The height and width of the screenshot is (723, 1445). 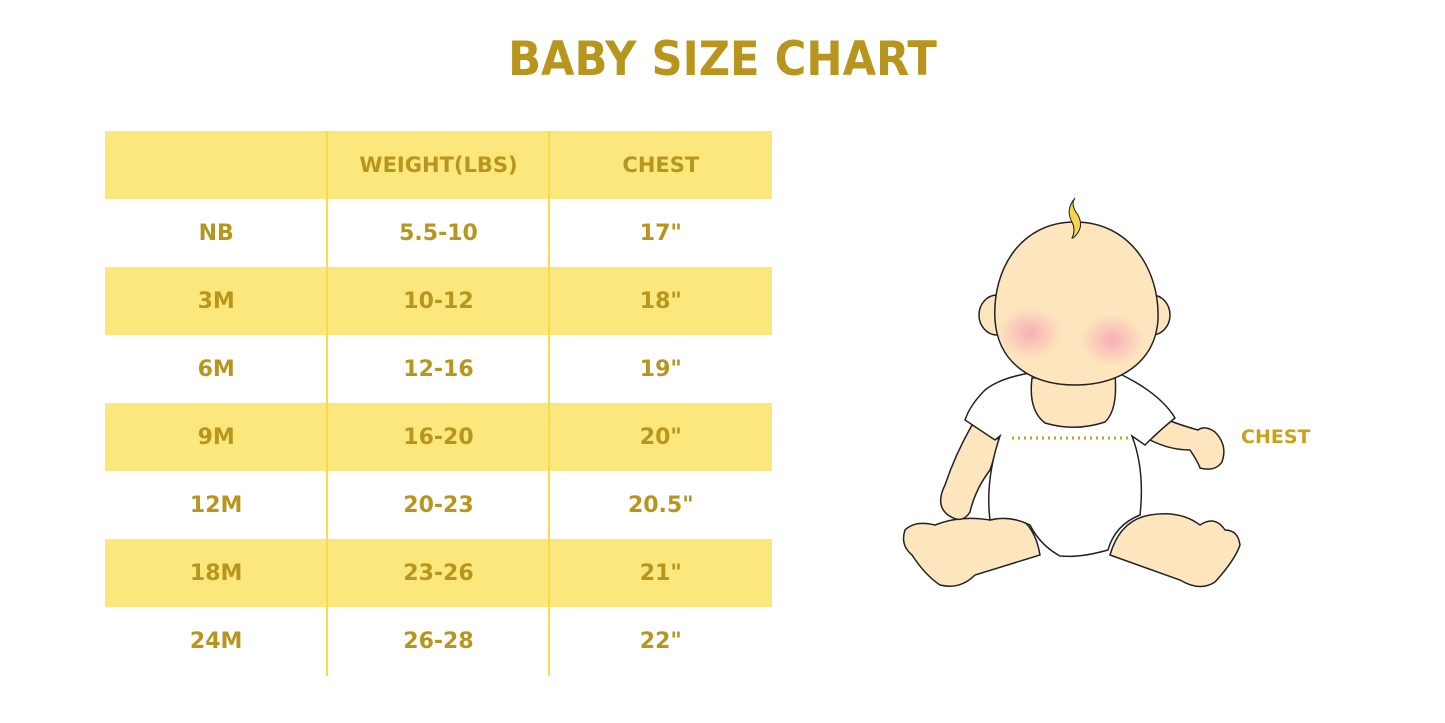 I want to click on size-cell: 18M, so click(x=216, y=573).